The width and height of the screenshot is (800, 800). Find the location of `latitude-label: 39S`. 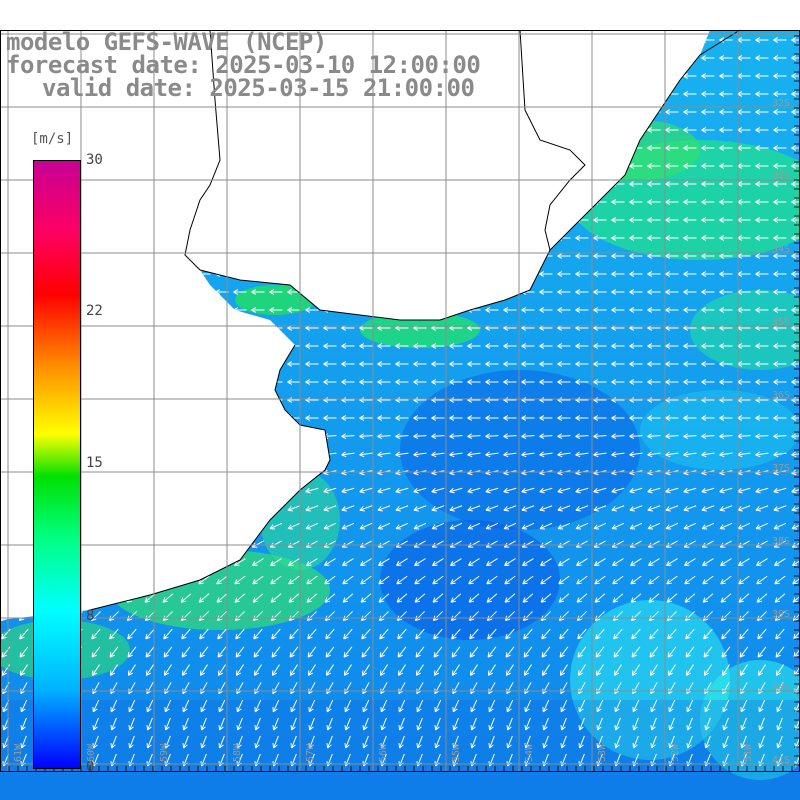

latitude-label: 39S is located at coordinates (781, 614).